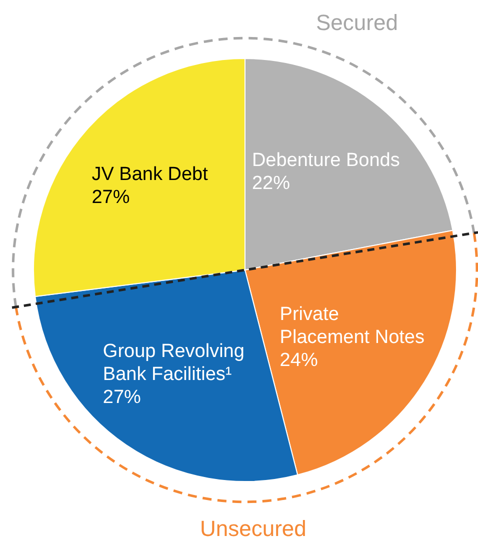  What do you see at coordinates (357, 23) in the screenshot?
I see `text: Secured` at bounding box center [357, 23].